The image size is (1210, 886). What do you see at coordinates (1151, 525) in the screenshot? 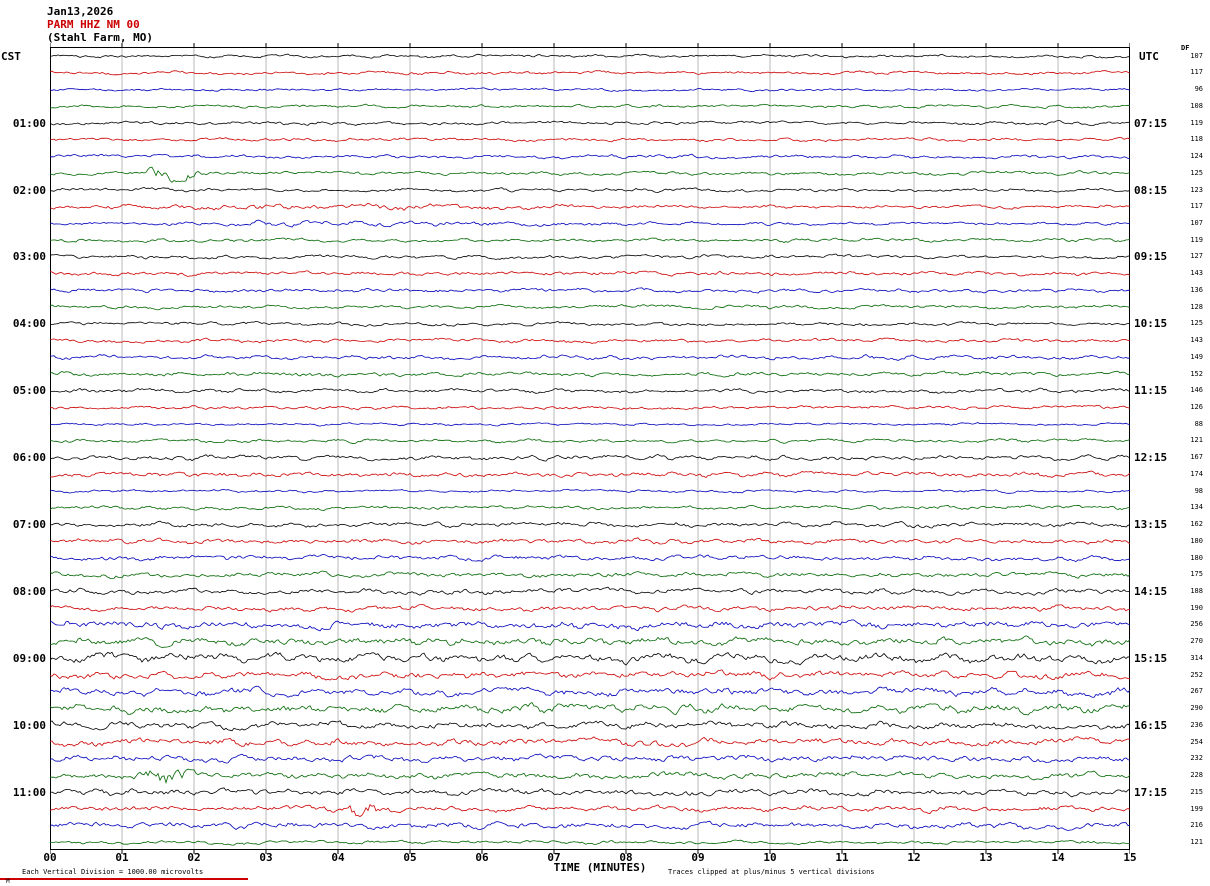
I see `right-time-label: 13:15` at bounding box center [1151, 525].